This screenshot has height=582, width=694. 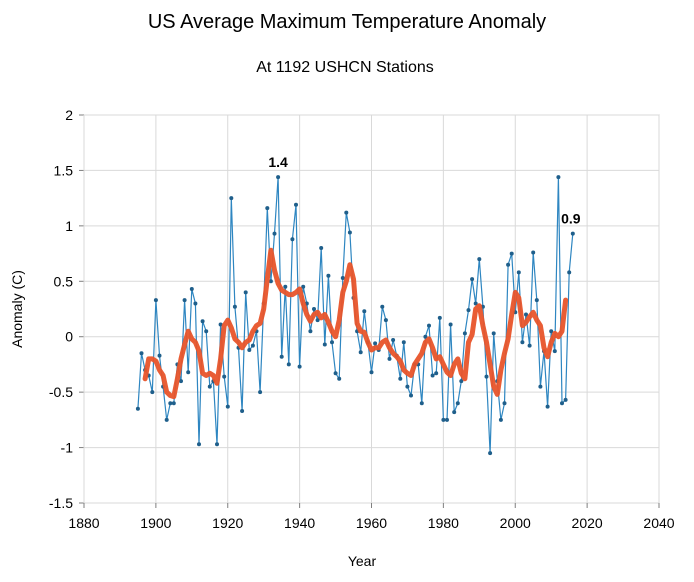 What do you see at coordinates (67, 448) in the screenshot?
I see `y-tick-label: -1` at bounding box center [67, 448].